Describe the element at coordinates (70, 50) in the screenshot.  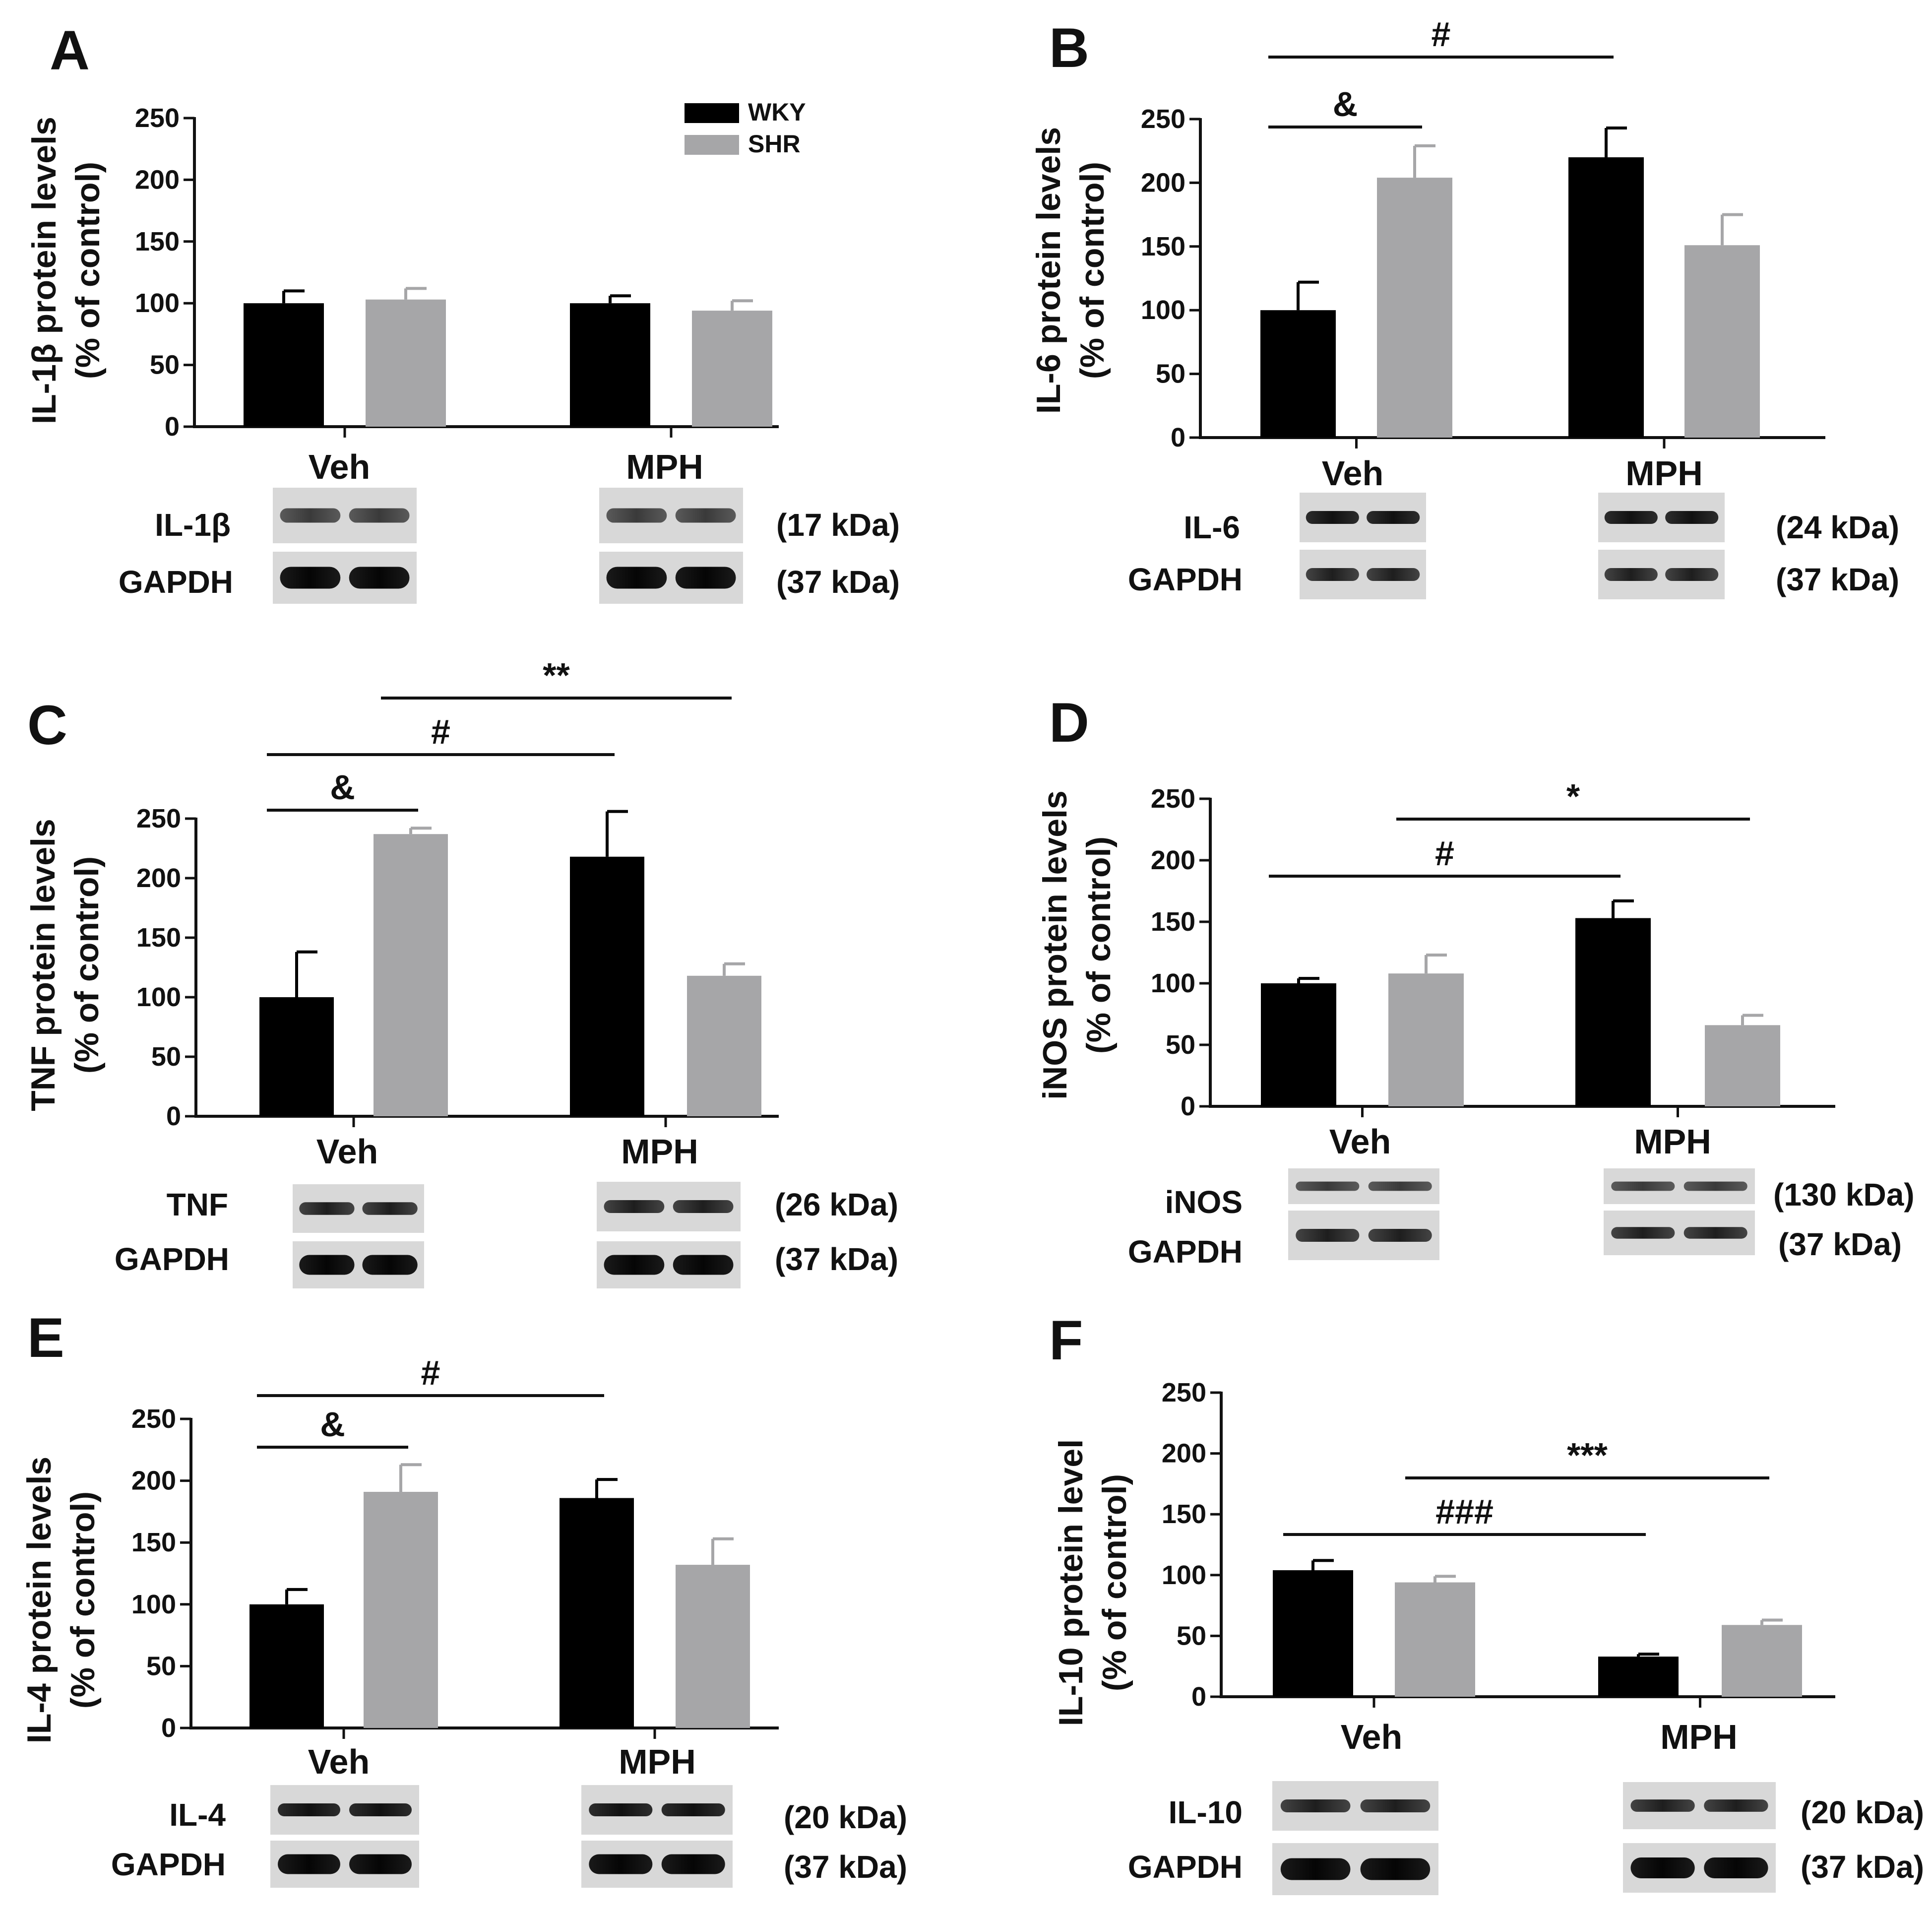
I see `panel-letter: A` at that location.